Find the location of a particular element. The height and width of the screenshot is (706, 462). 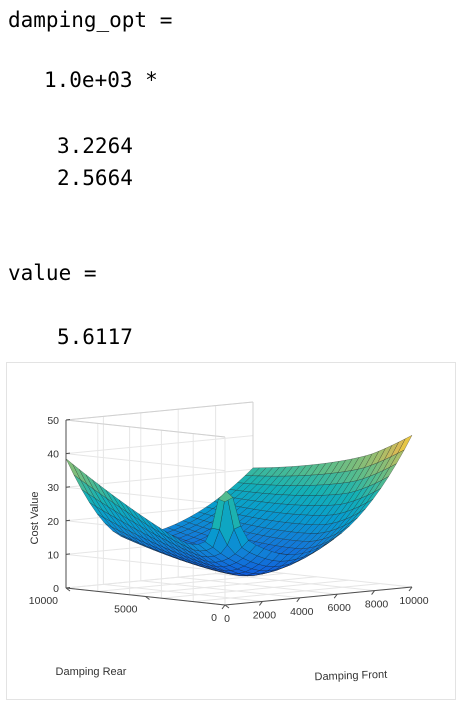

x-axis-line is located at coordinates (318, 596).